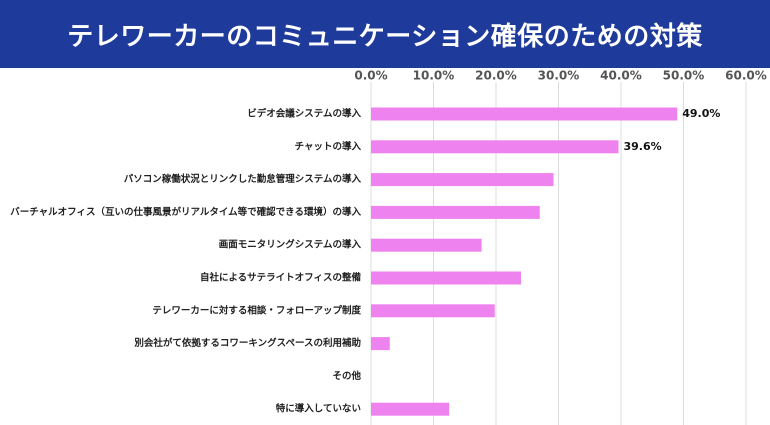 Image resolution: width=770 pixels, height=425 pixels. I want to click on category-label: 特に導入していない, so click(318, 409).